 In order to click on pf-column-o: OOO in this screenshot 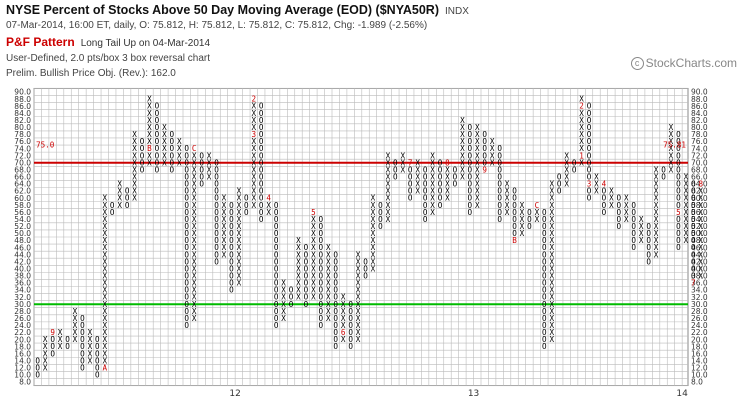, I will do `click(246, 205)`.